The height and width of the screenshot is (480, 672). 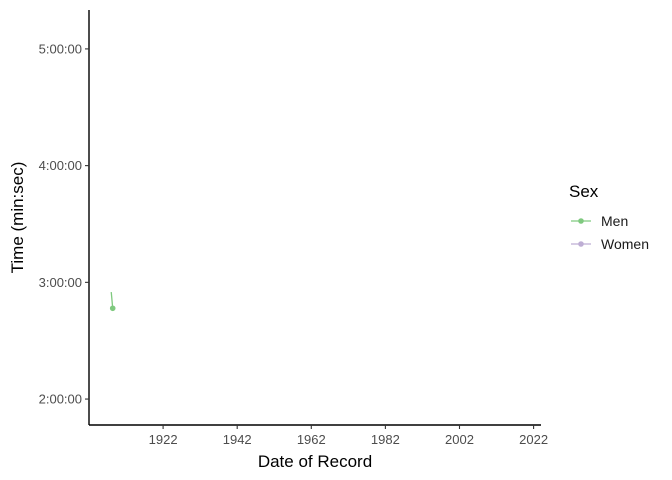 I want to click on legend: Sex Men Women, so click(x=609, y=217).